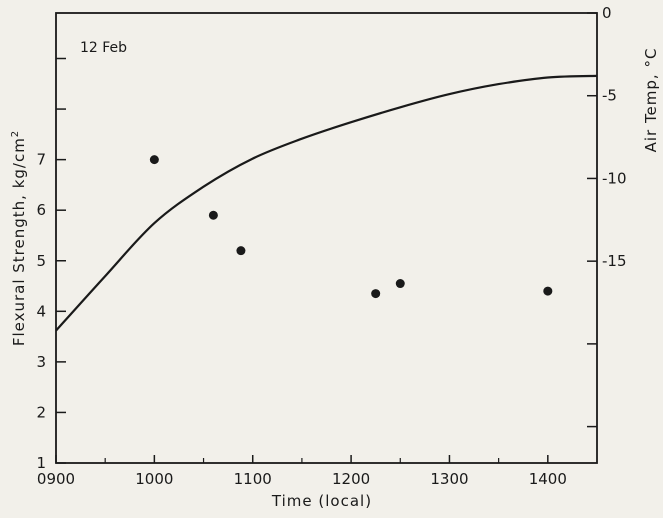  I want to click on x-tick-label: 1400, so click(548, 479).